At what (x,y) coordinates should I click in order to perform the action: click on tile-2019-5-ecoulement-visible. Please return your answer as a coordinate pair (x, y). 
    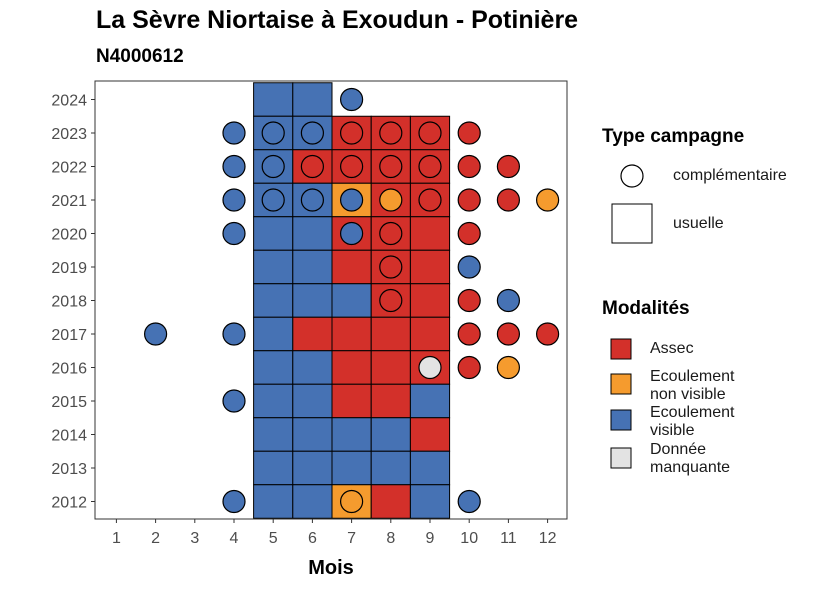
    Looking at the image, I should click on (273, 267).